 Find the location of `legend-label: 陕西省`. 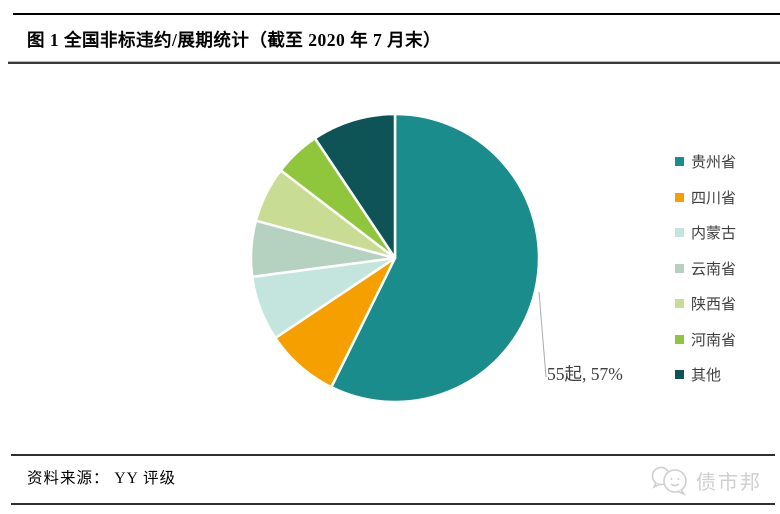

legend-label: 陕西省 is located at coordinates (714, 305).